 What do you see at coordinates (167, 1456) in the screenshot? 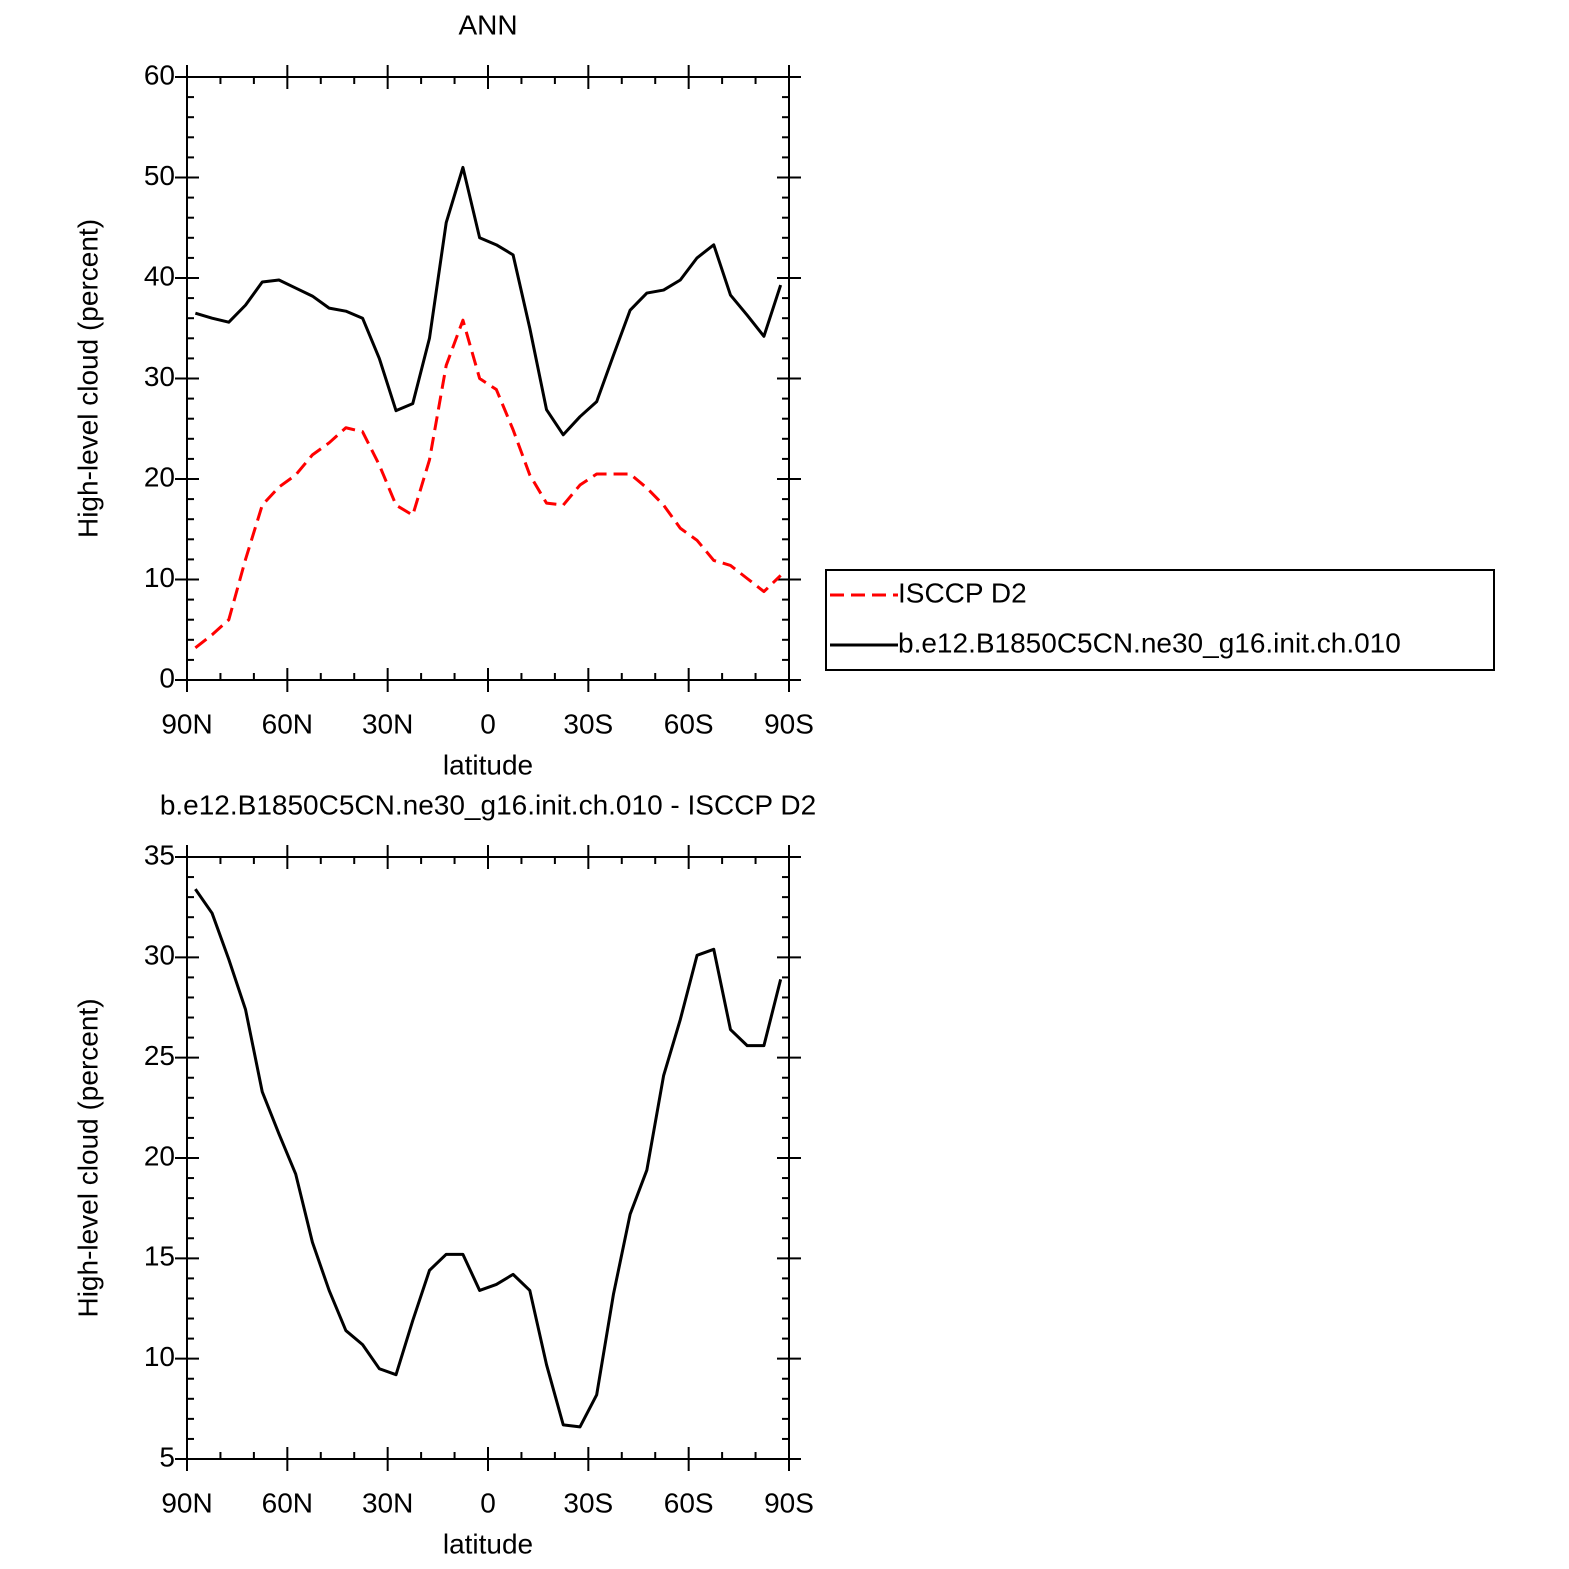
I see `y-tick-label: 5` at bounding box center [167, 1456].